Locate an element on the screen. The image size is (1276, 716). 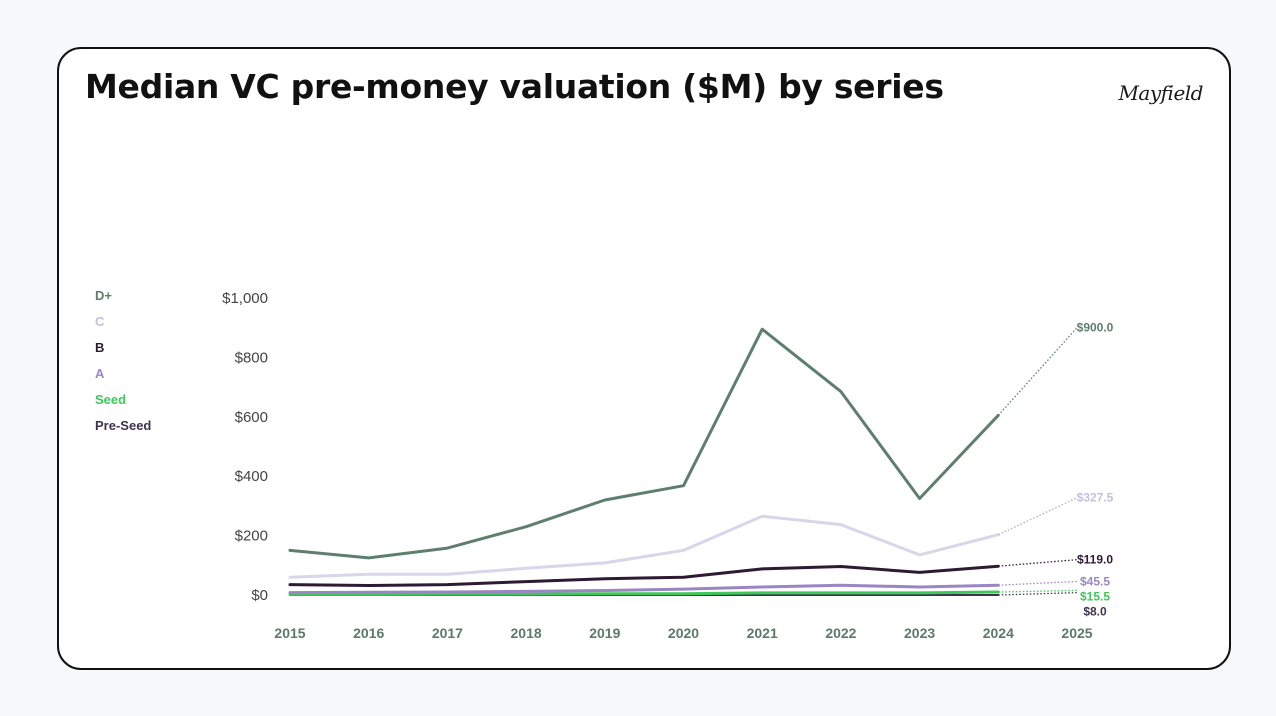
projection-line-c is located at coordinates (1038, 516).